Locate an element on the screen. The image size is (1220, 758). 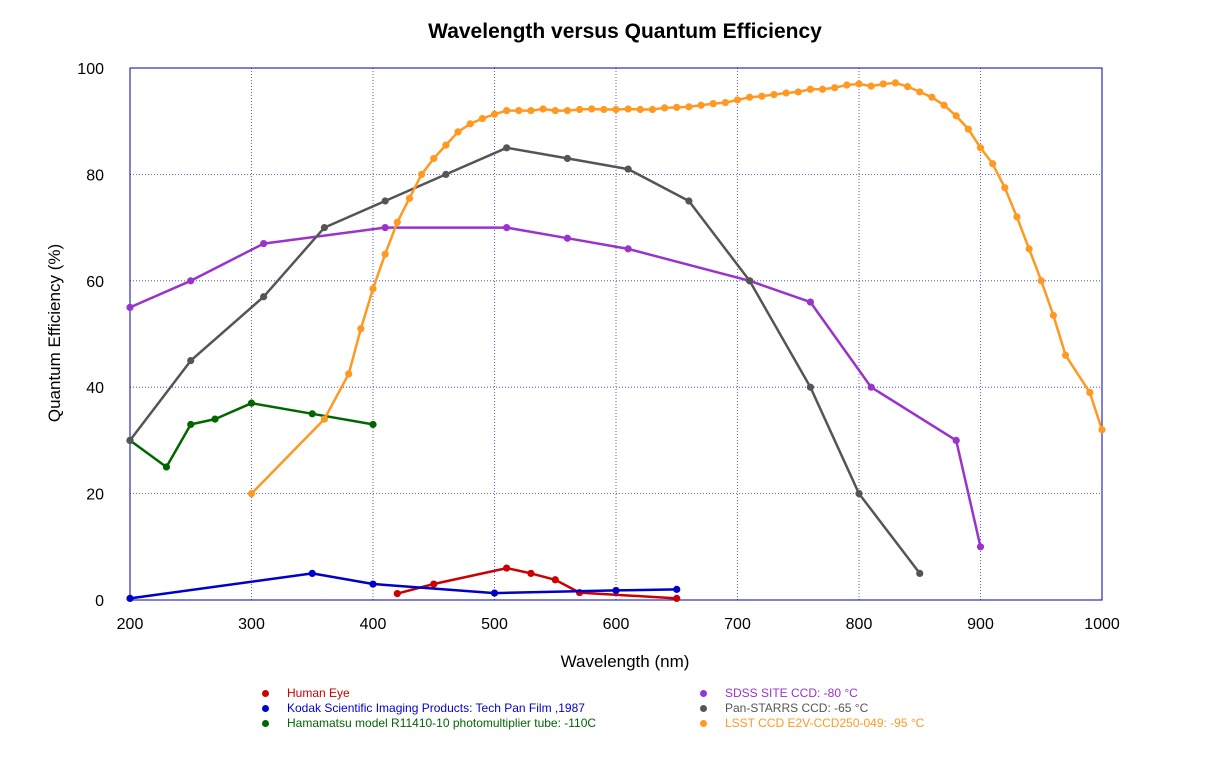
x-axis-label: Wavelength (nm) is located at coordinates (625, 661).